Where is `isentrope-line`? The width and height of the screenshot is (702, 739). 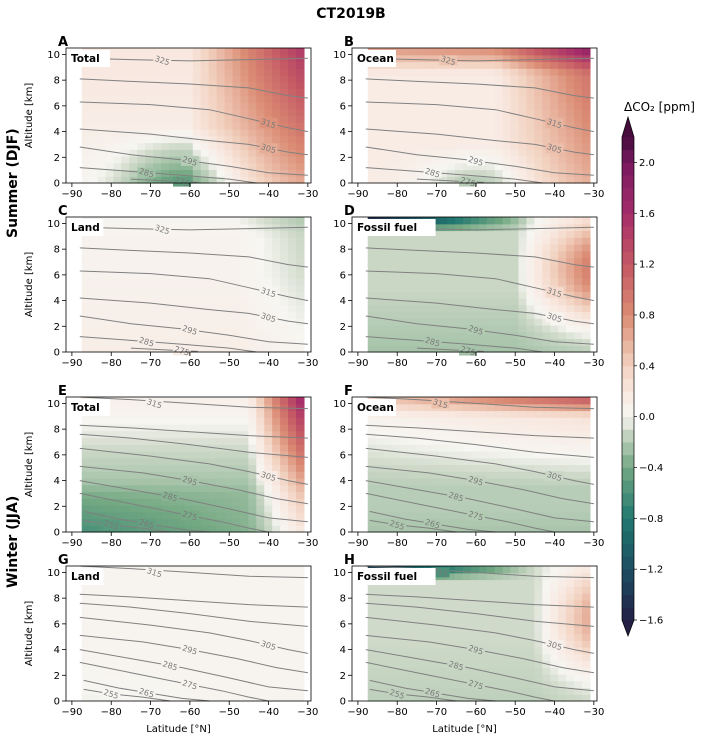 isentrope-line is located at coordinates (479, 501).